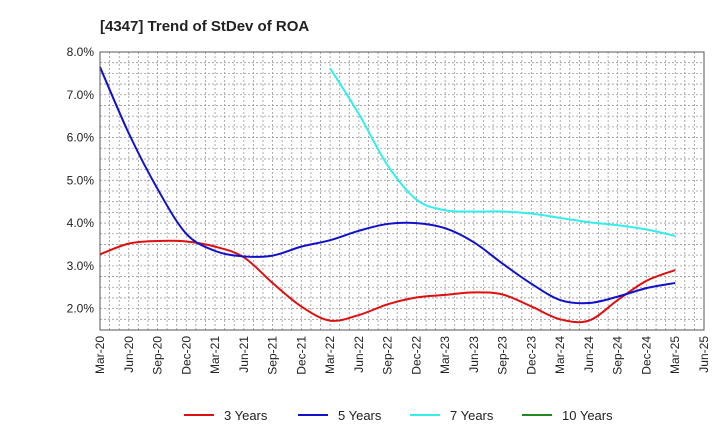 The width and height of the screenshot is (720, 440). Describe the element at coordinates (273, 355) in the screenshot. I see `x-tick-label: Sep-21` at that location.